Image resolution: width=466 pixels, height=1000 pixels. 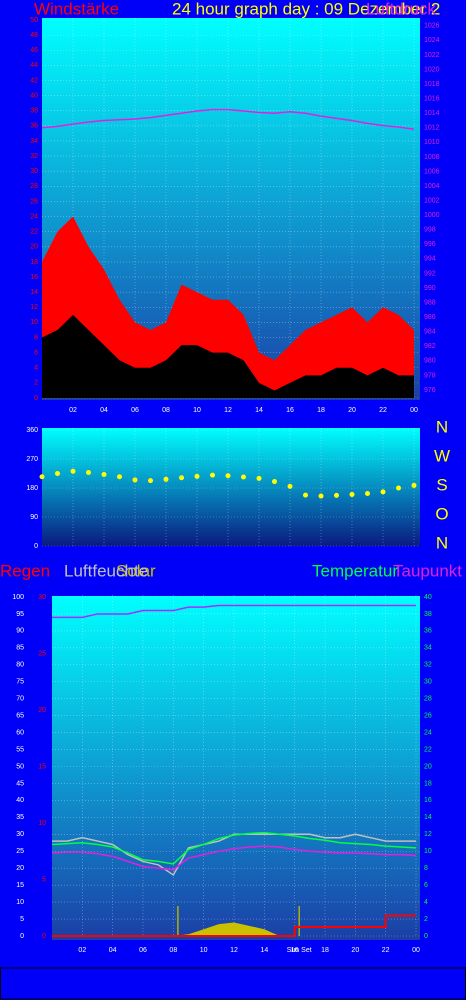 What do you see at coordinates (441, 513) in the screenshot?
I see `direction-label: O` at bounding box center [441, 513].